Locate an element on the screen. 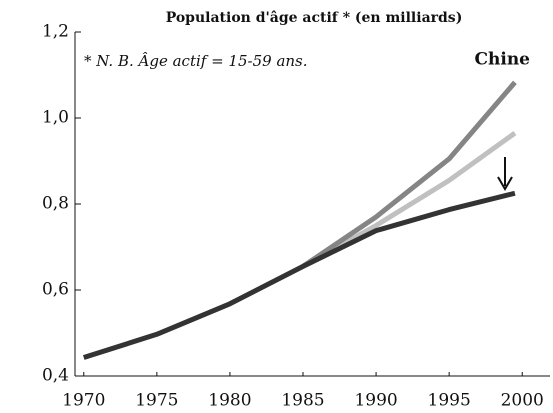  x-tick-label: 1995 is located at coordinates (449, 401).